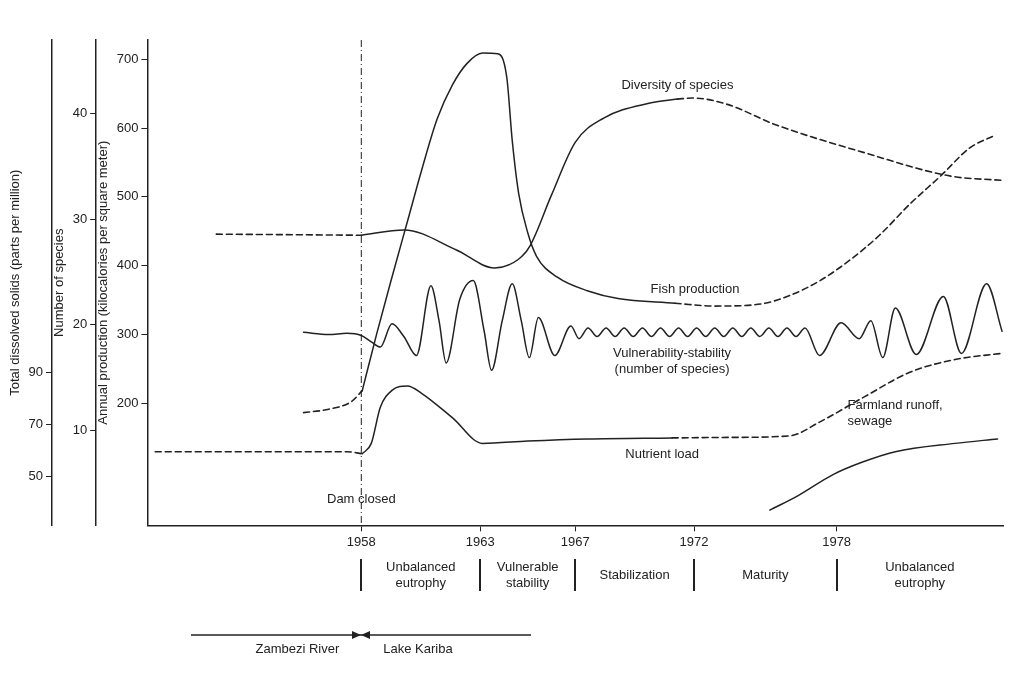 This screenshot has width=1015, height=673. I want to click on x-tick-label: 1963, so click(480, 541).